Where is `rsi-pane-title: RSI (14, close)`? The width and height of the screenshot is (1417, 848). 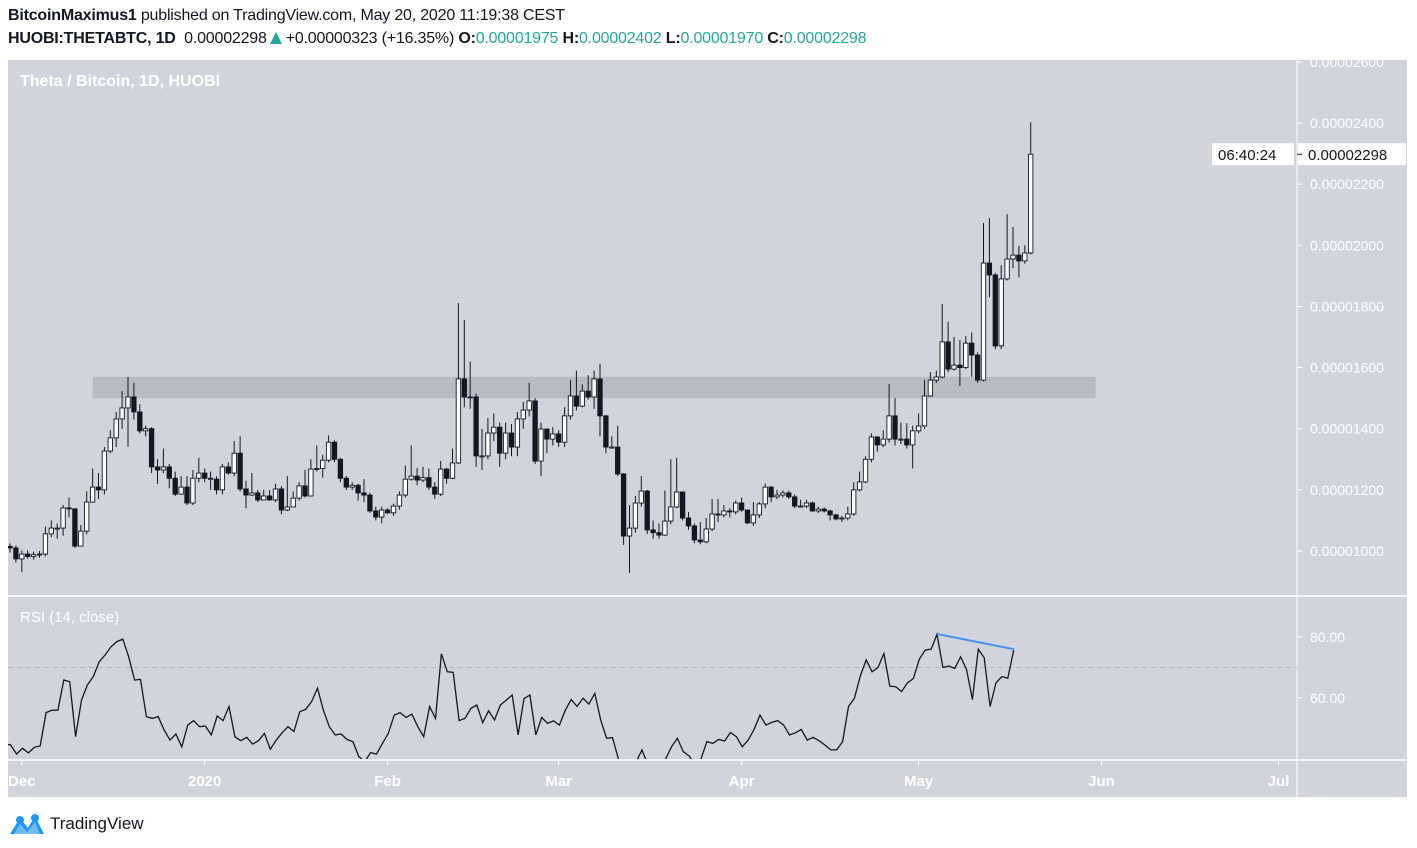 rsi-pane-title: RSI (14, close) is located at coordinates (70, 617).